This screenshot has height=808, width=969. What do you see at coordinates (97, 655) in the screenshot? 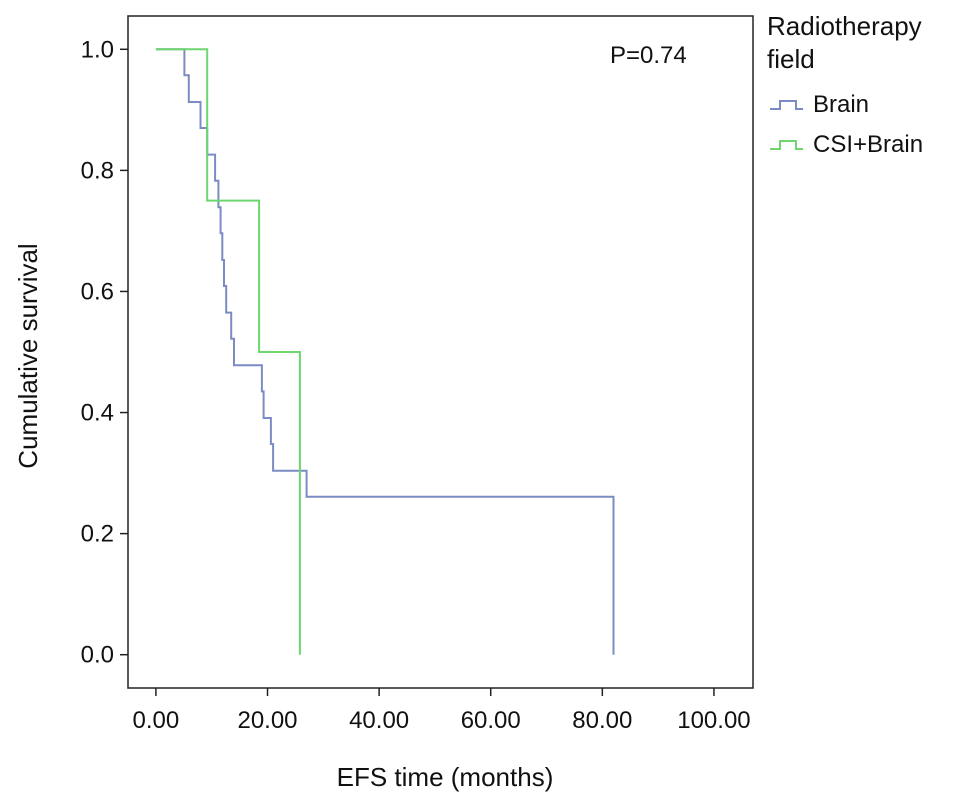
I see `y-tick-label: 0.0` at bounding box center [97, 655].